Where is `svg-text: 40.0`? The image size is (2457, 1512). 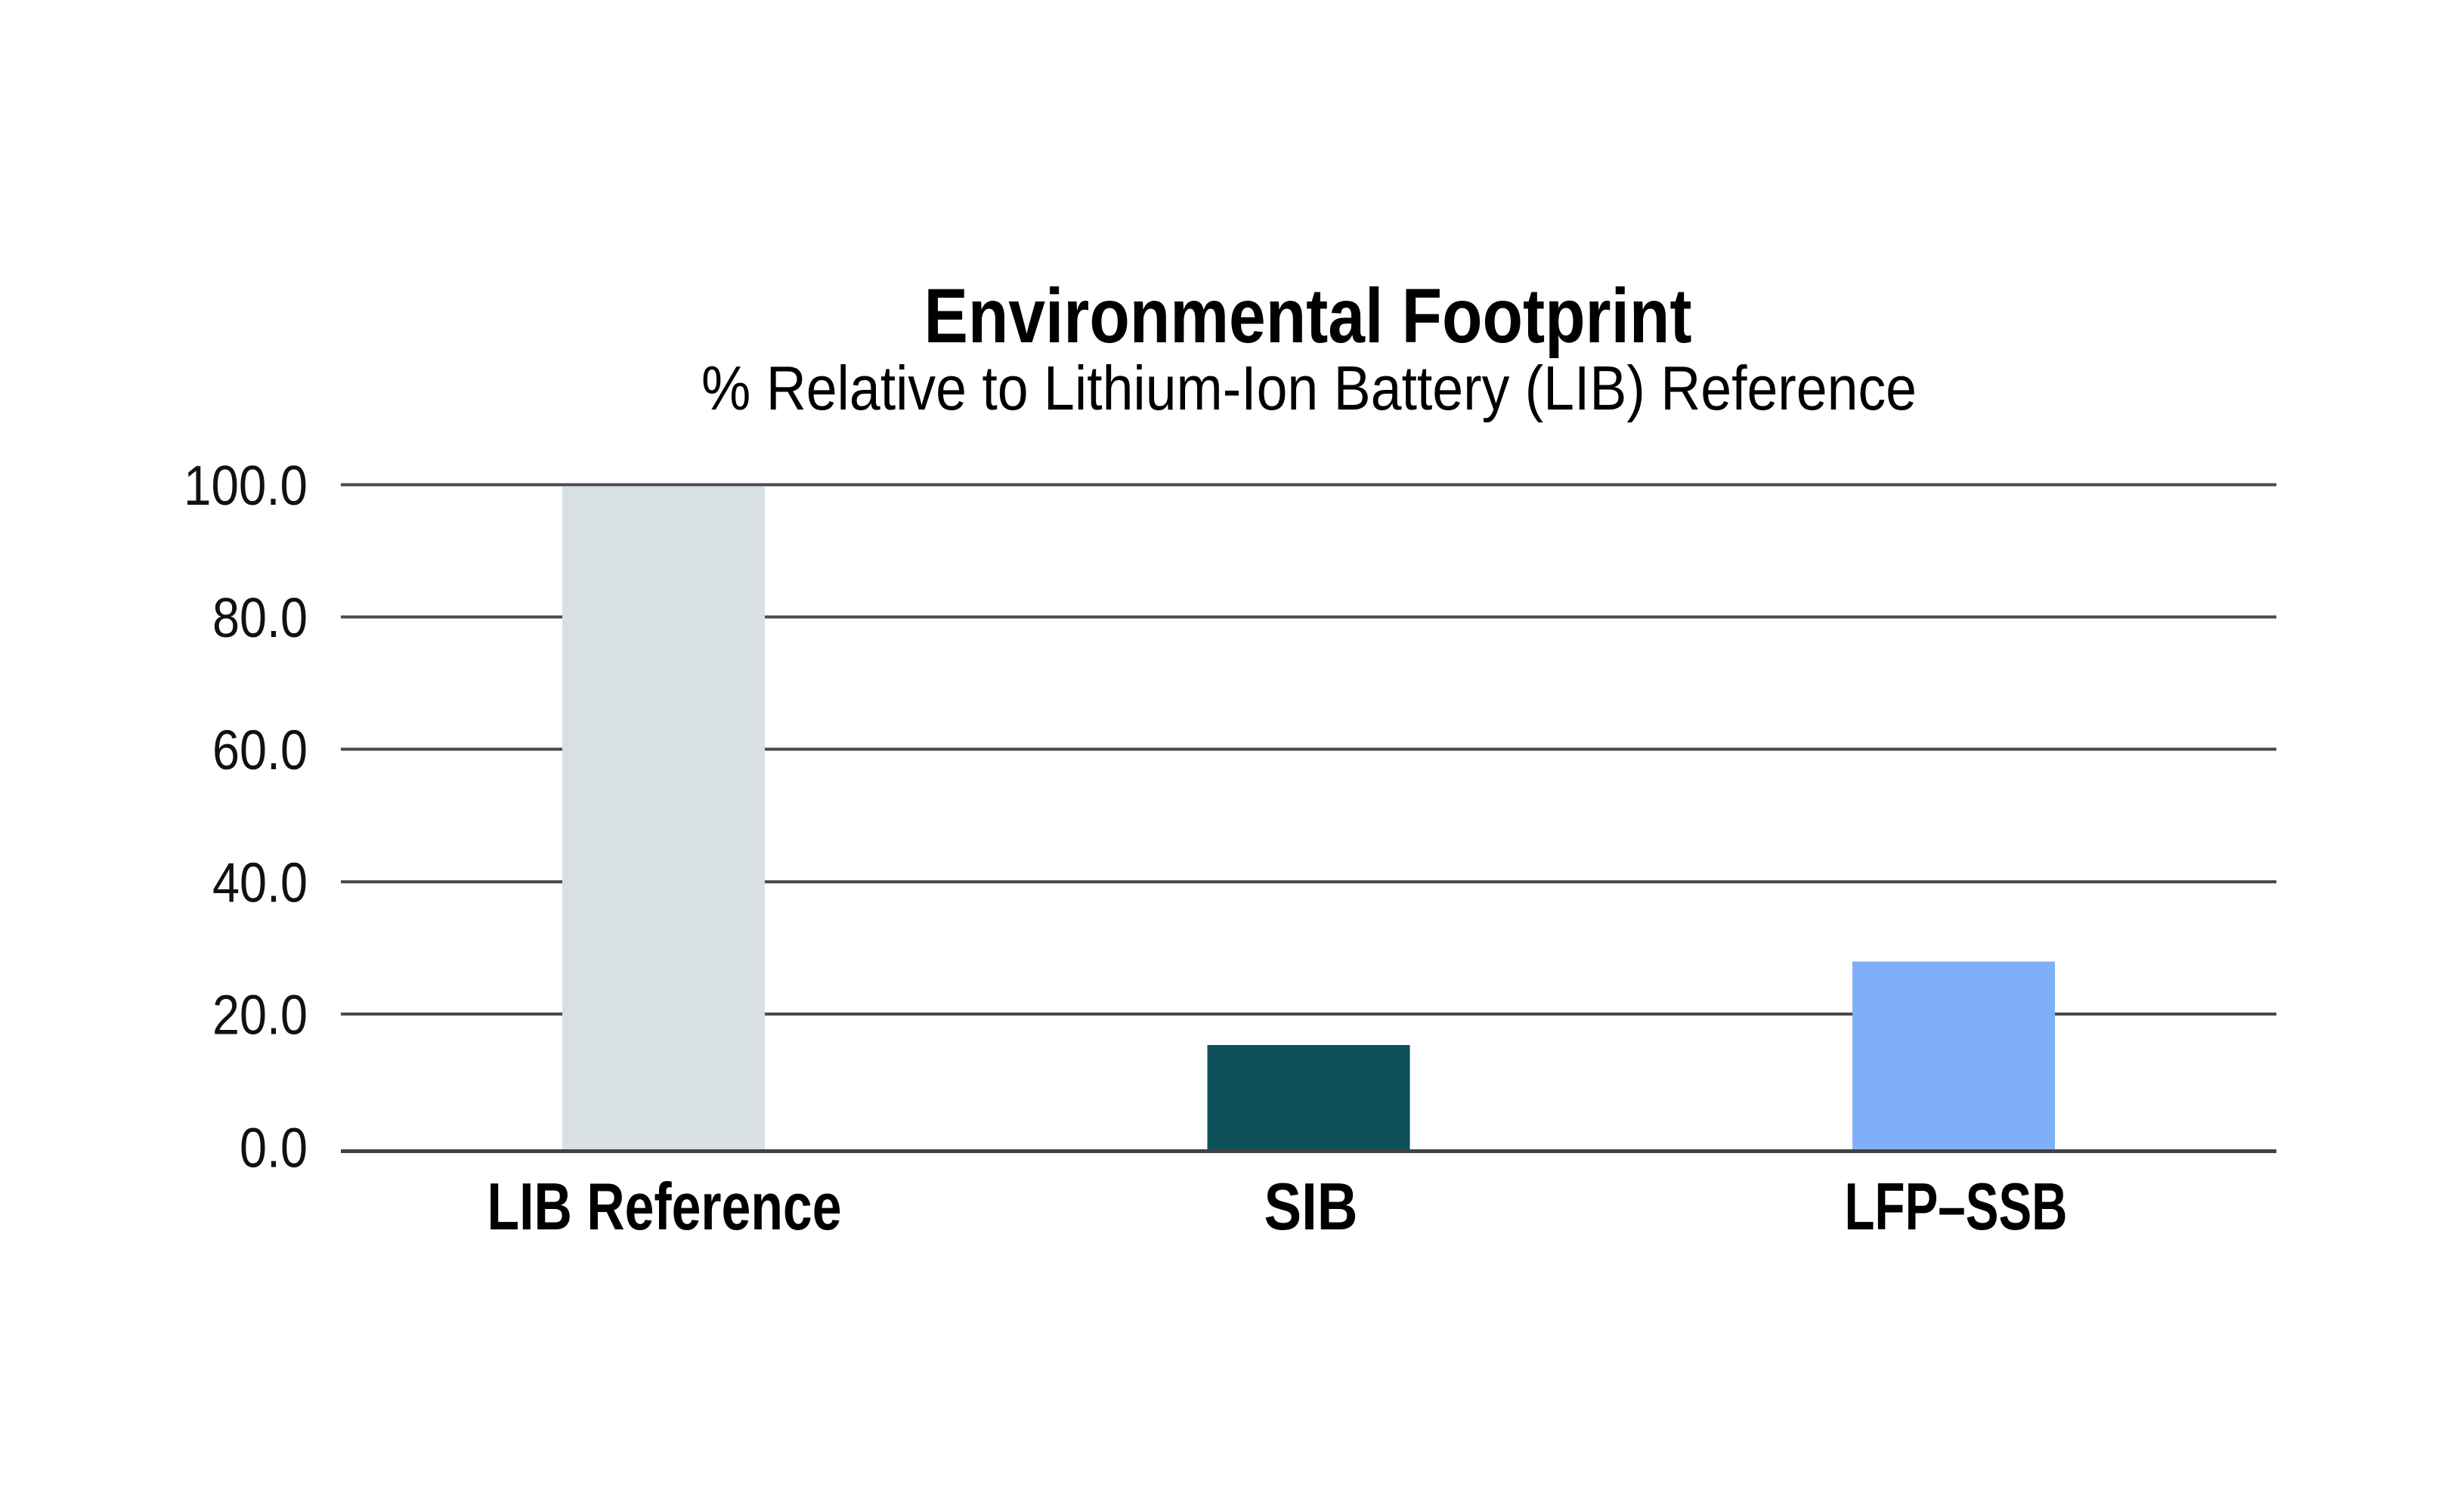
svg-text: 40.0 is located at coordinates (260, 883).